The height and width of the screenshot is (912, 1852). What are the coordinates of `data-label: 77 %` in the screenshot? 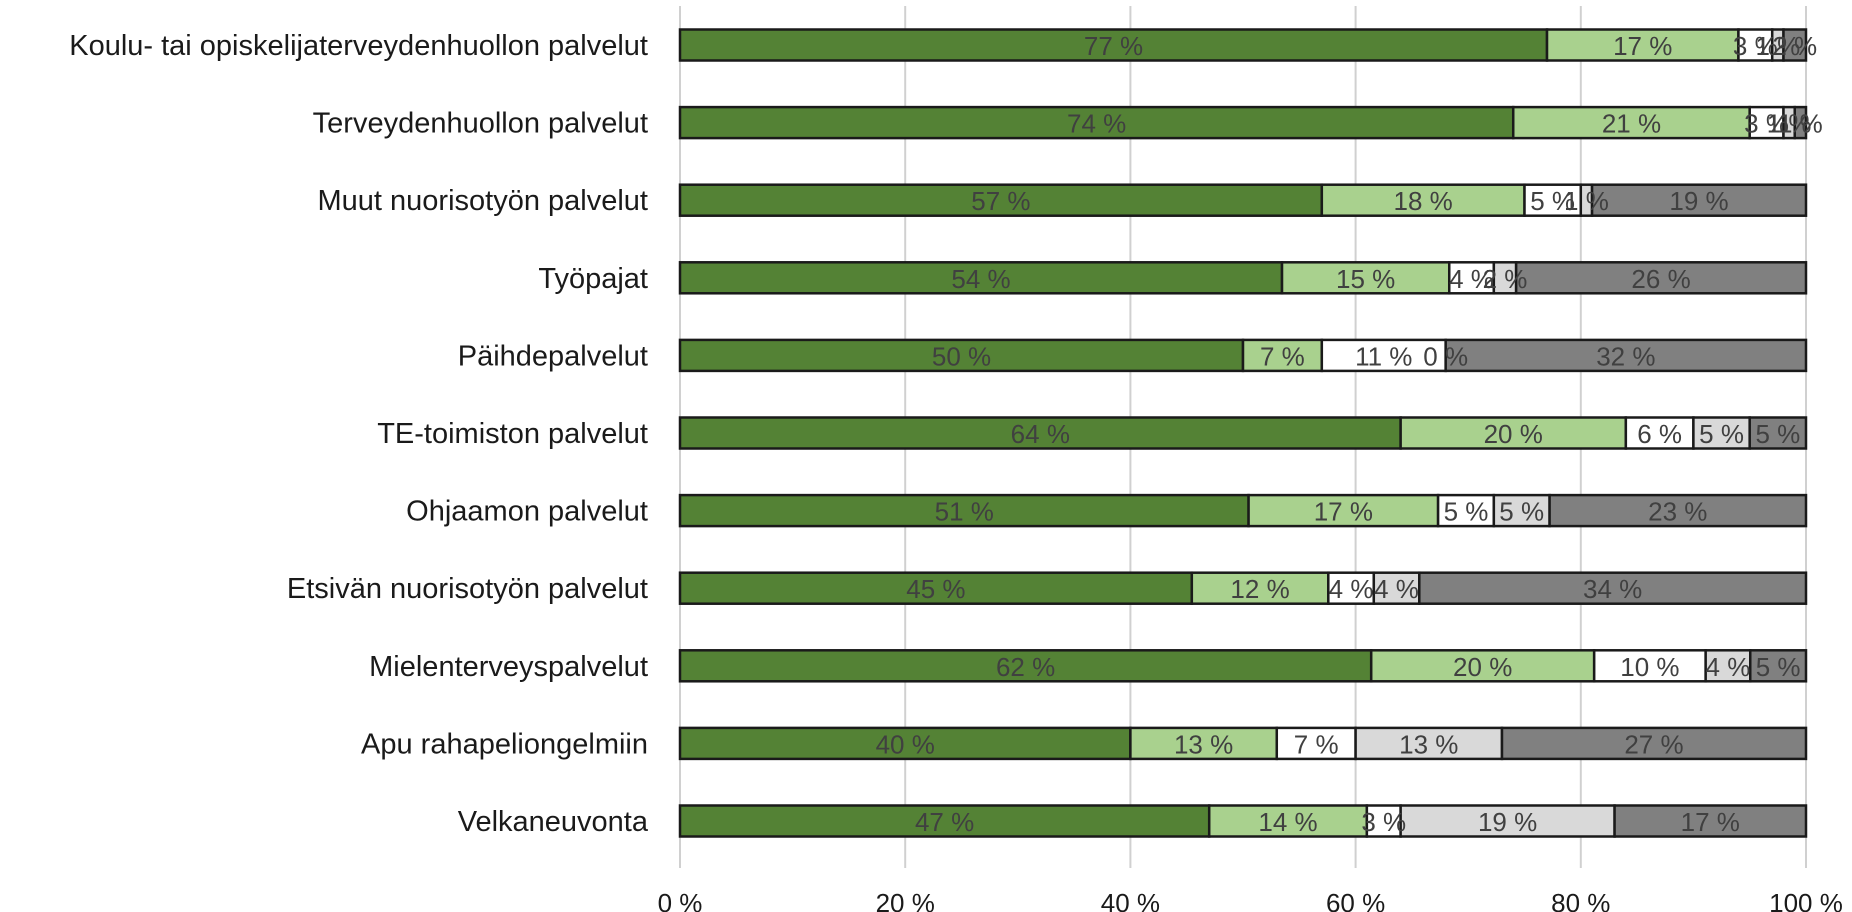 It's located at (1113, 46).